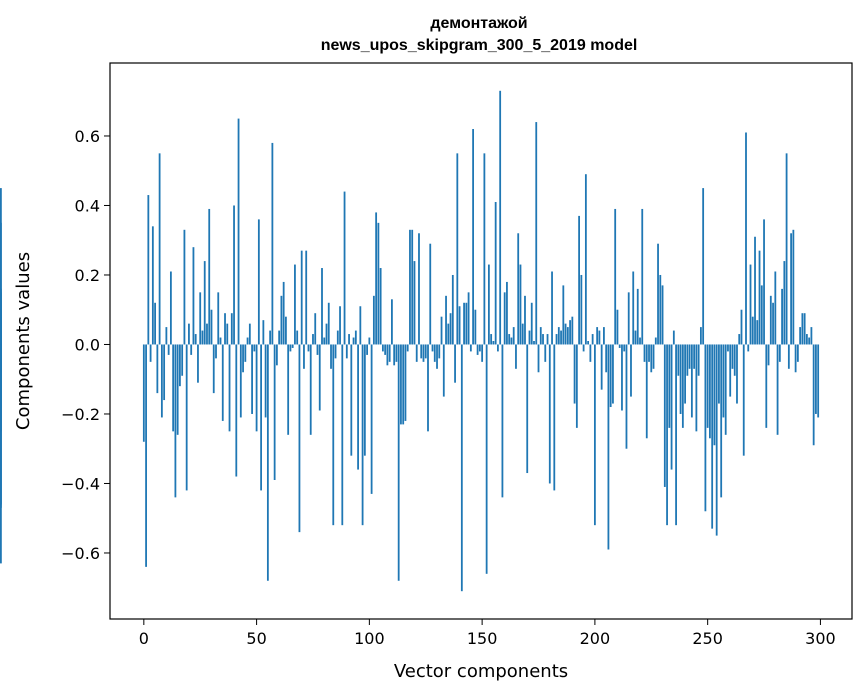  Describe the element at coordinates (369, 638) in the screenshot. I see `x-tick-label: 100` at that location.